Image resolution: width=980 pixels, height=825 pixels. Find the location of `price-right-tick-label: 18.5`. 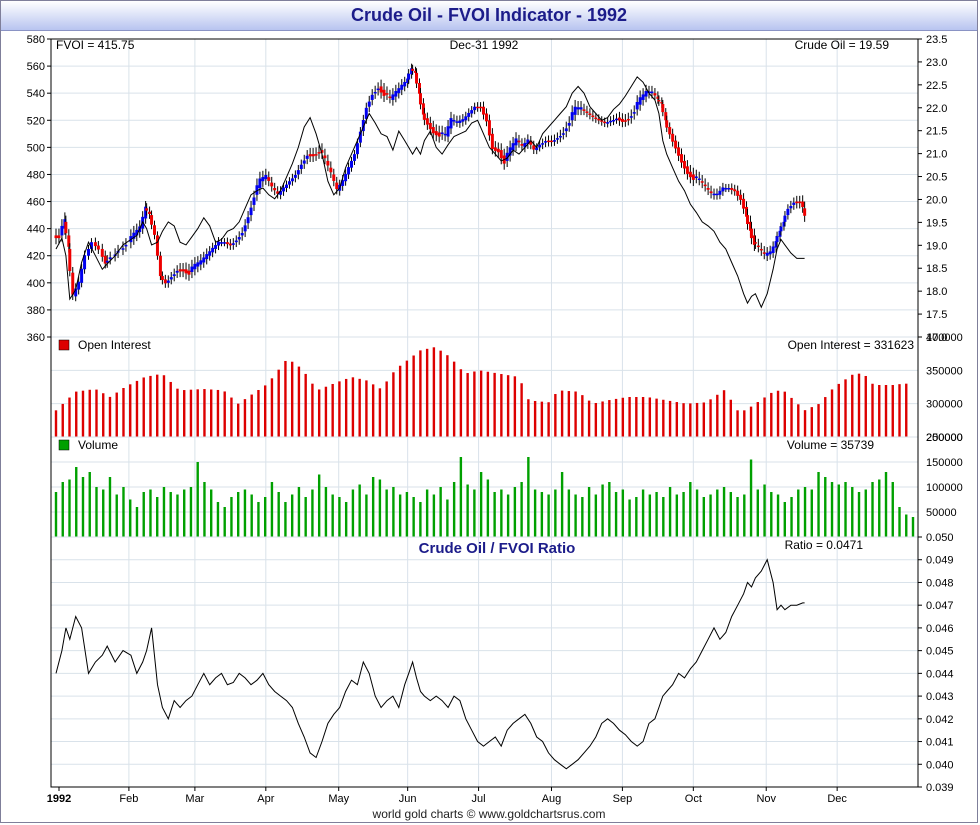

price-right-tick-label: 18.5 is located at coordinates (936, 269).